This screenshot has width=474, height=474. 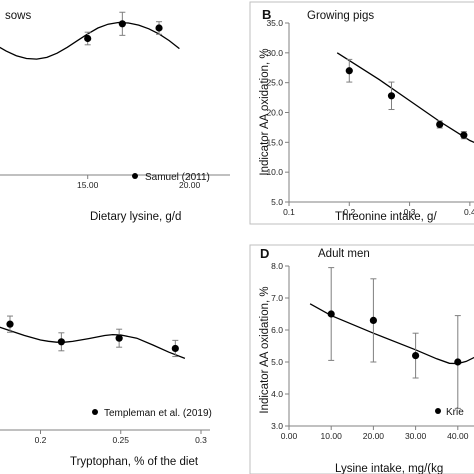 I want to click on y-tick-label: 20.0, so click(x=274, y=113).